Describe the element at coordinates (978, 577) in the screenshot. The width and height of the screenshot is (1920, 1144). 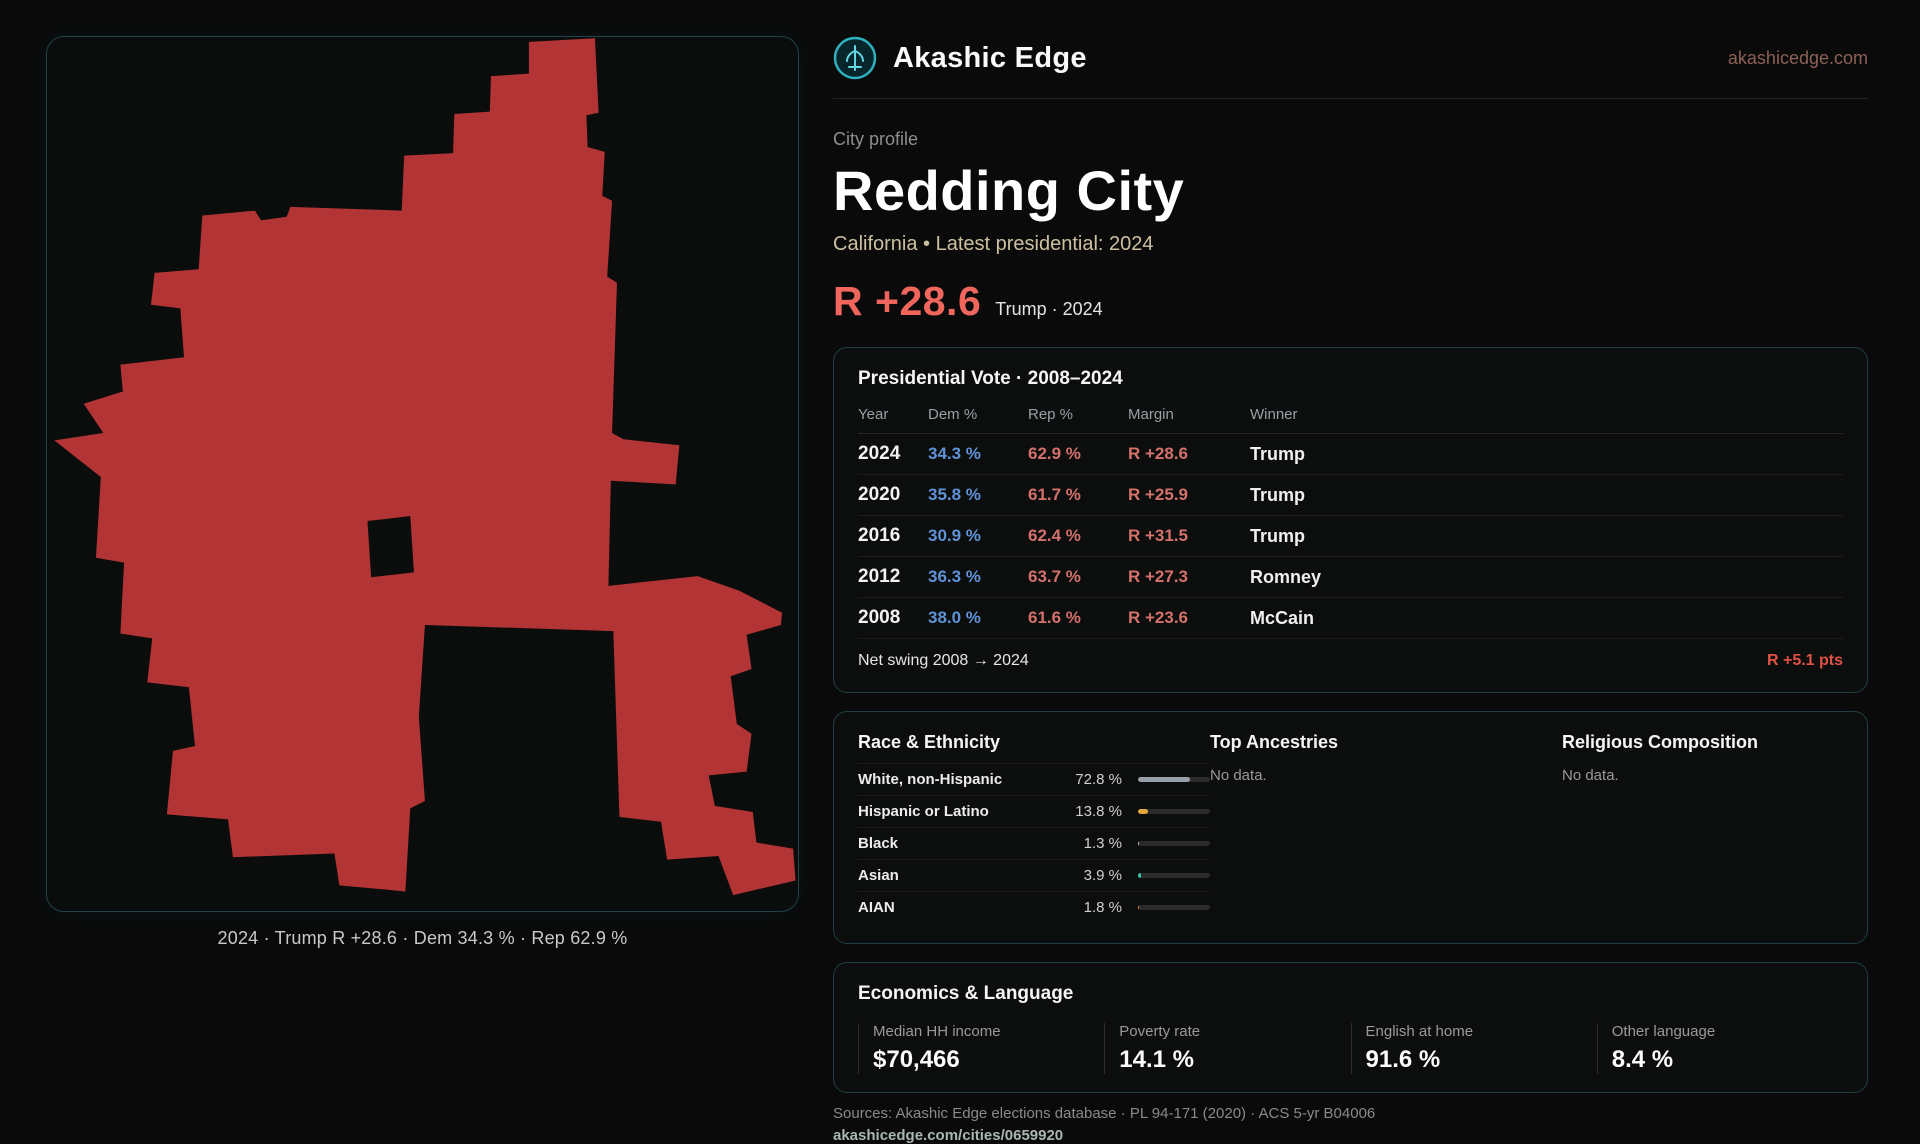
I see `dem-cell: 36.3 %` at that location.